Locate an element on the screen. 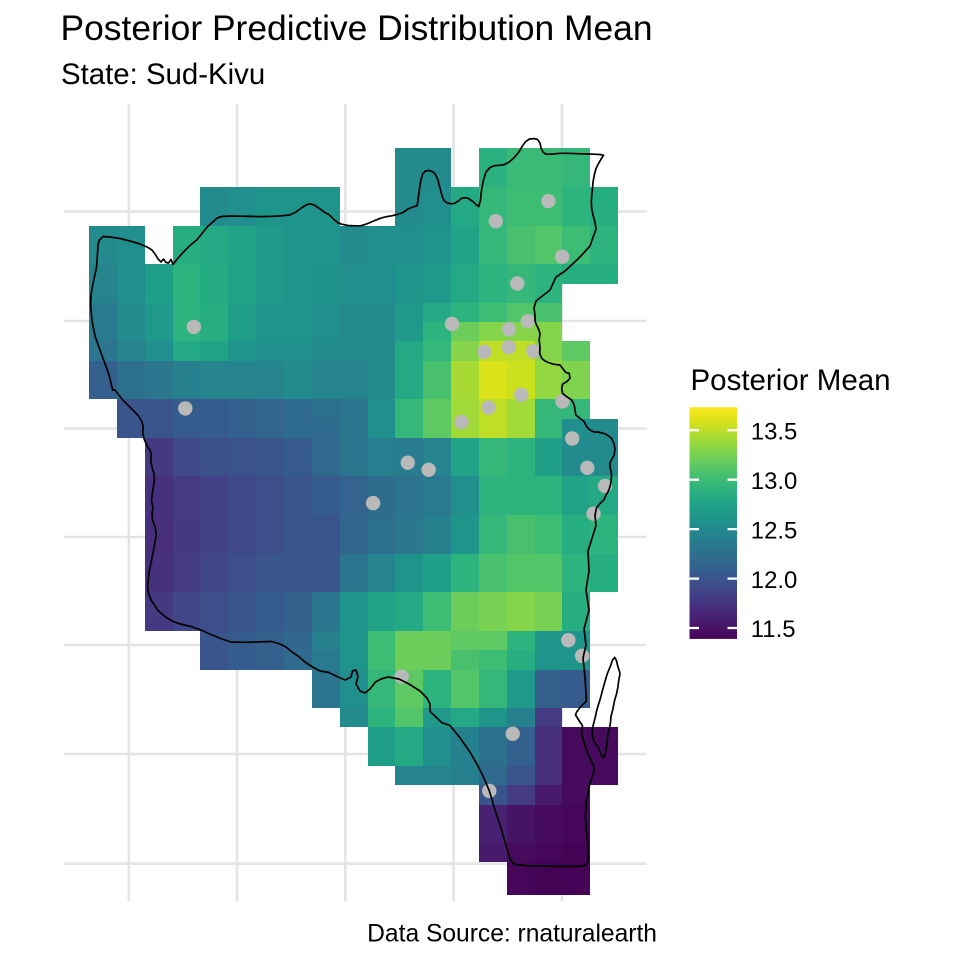 The height and width of the screenshot is (965, 960). svg-text: 11.5 is located at coordinates (773, 629).